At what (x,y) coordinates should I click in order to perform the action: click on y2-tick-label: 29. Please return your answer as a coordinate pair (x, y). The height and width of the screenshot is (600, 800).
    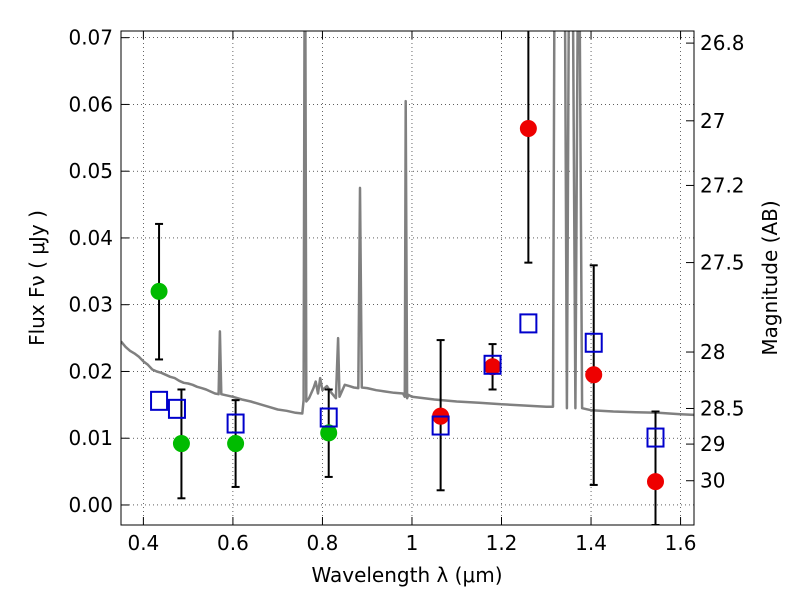
    Looking at the image, I should click on (712, 444).